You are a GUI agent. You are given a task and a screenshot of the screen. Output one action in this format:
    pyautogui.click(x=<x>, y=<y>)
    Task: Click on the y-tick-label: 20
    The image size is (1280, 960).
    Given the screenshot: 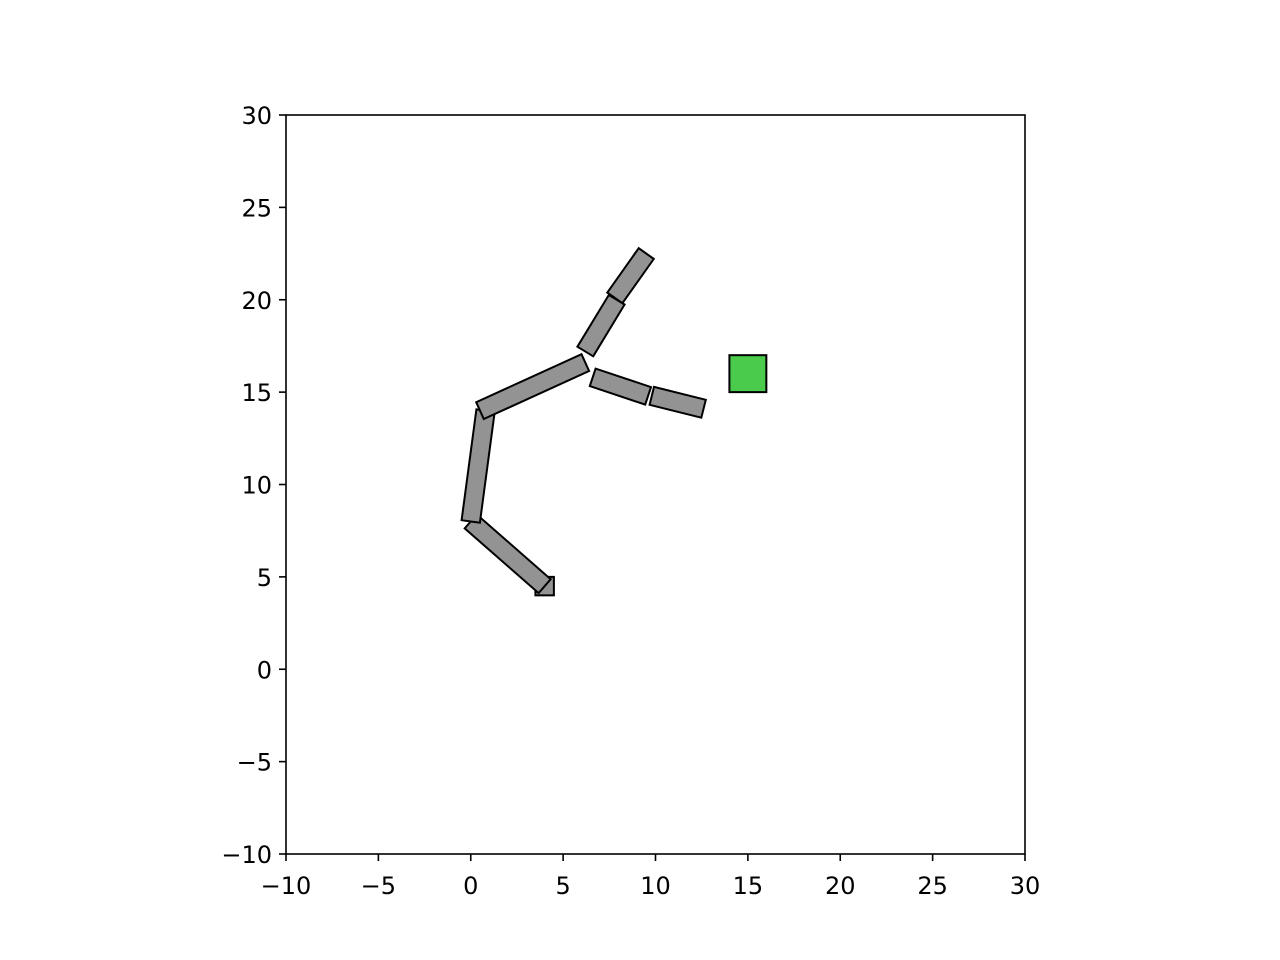 What is the action you would take?
    pyautogui.click(x=256, y=301)
    